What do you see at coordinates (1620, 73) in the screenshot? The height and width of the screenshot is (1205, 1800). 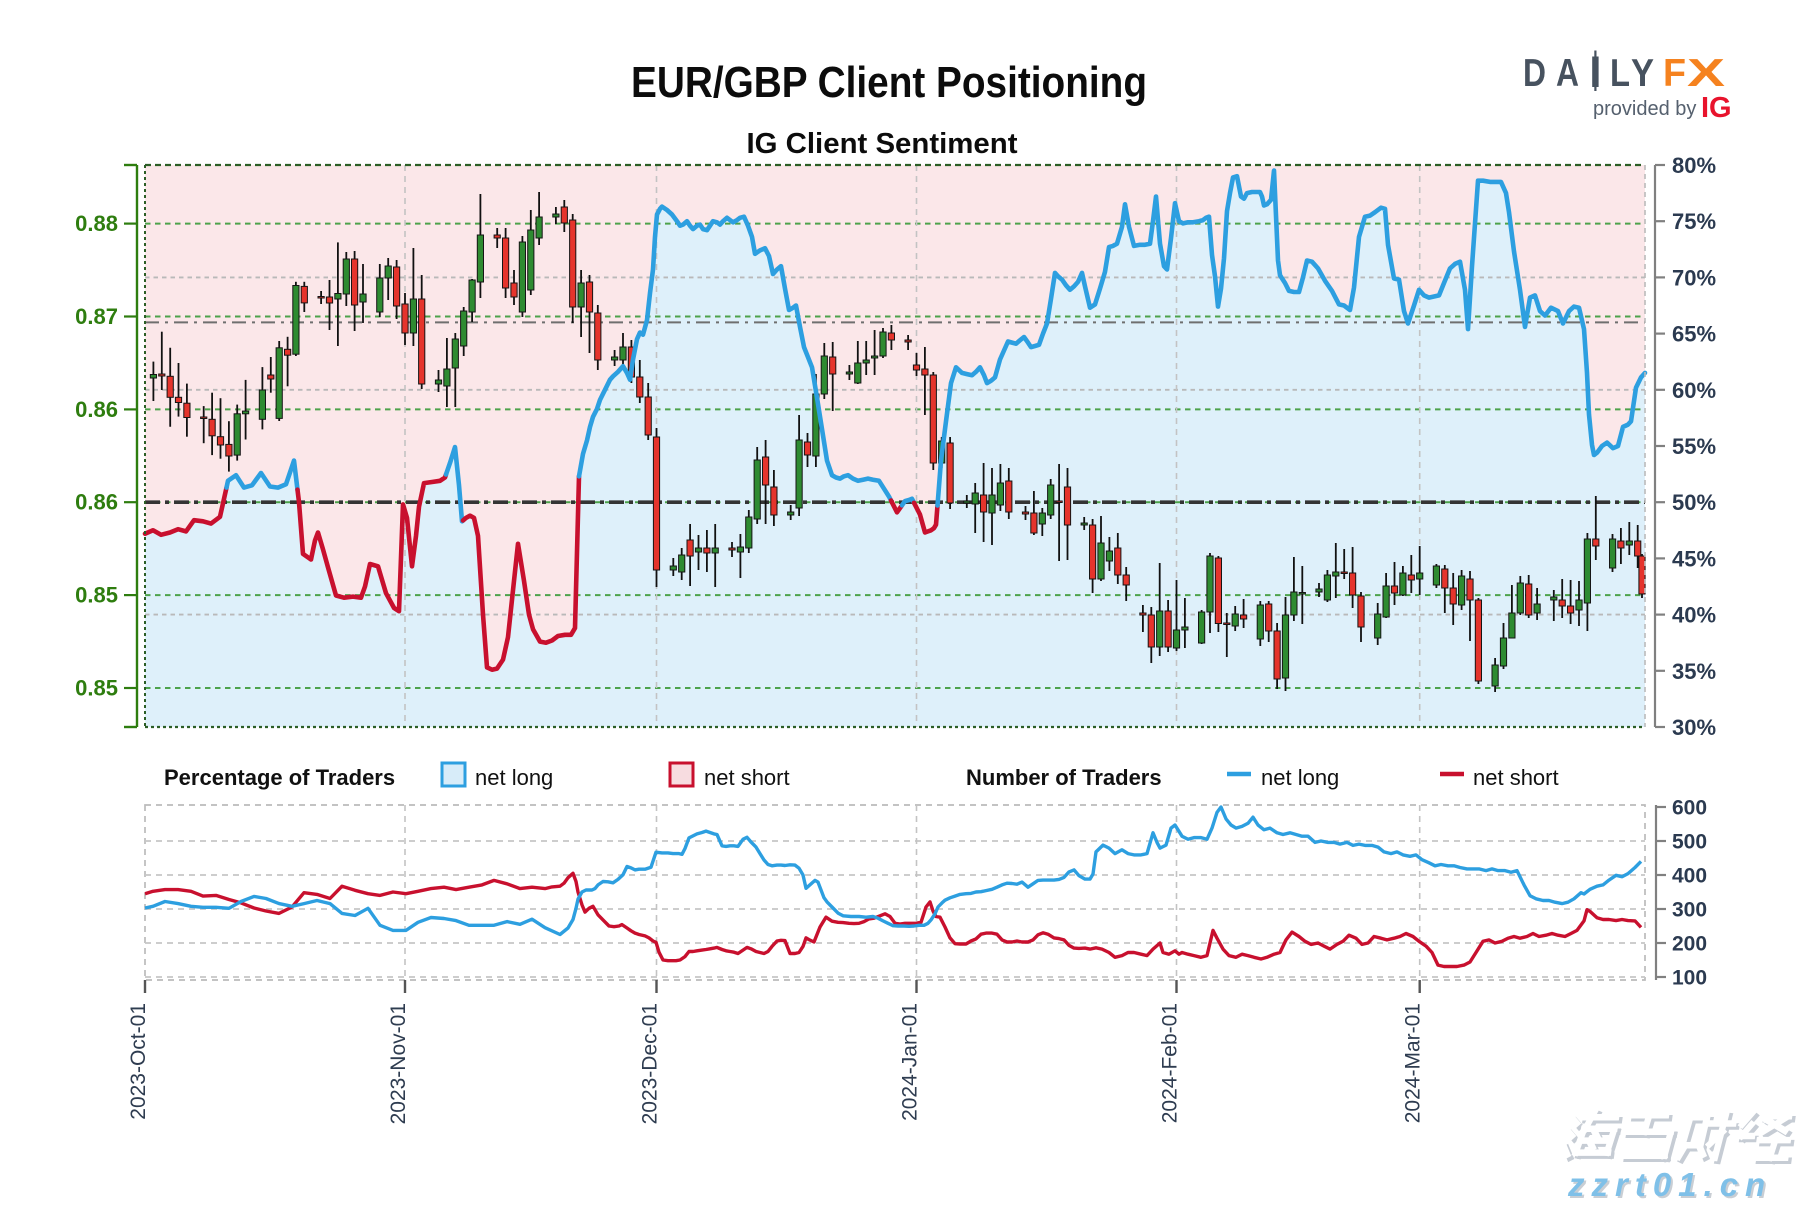 I see `svg-text: L` at bounding box center [1620, 73].